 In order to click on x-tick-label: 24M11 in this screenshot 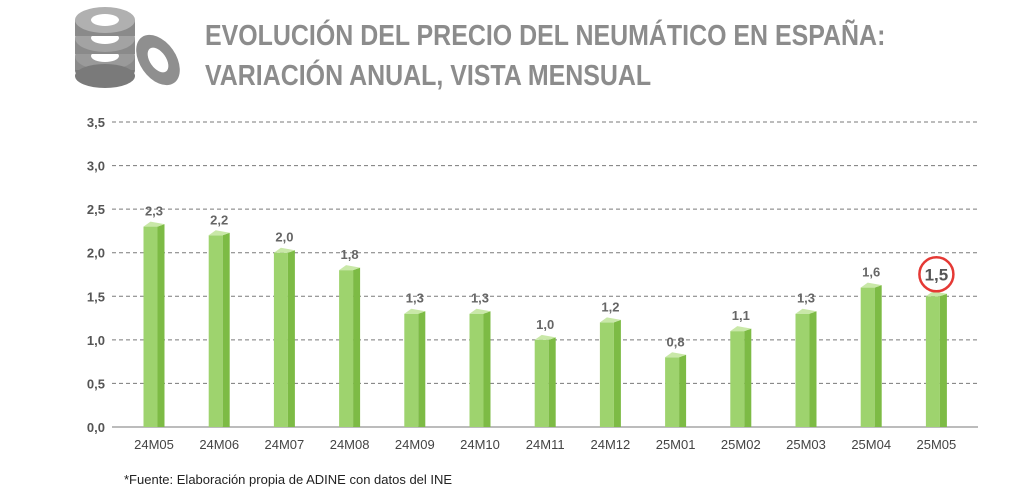, I will do `click(545, 444)`.